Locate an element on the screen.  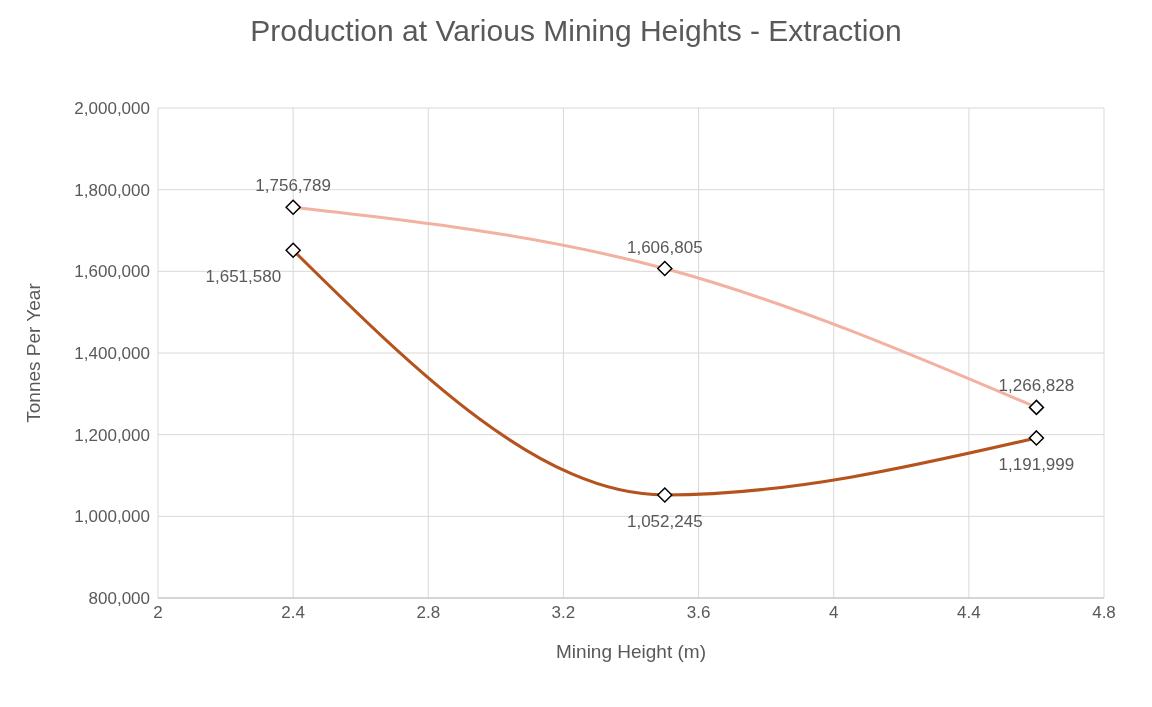
data-label: 1,266,828 is located at coordinates (1036, 386).